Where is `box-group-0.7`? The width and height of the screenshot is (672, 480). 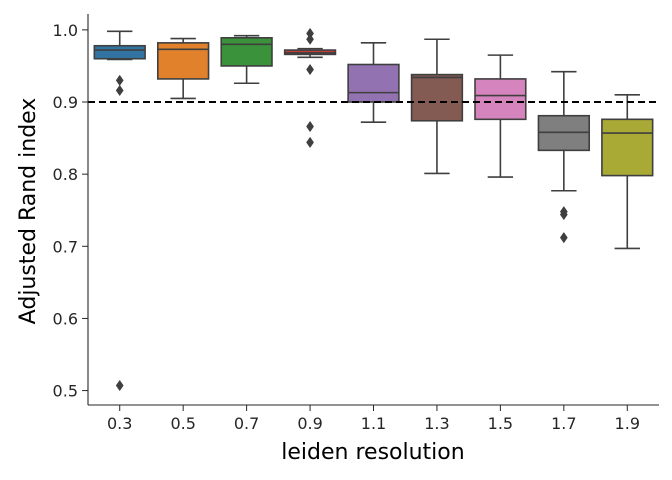
box-group-0.7 is located at coordinates (246, 59).